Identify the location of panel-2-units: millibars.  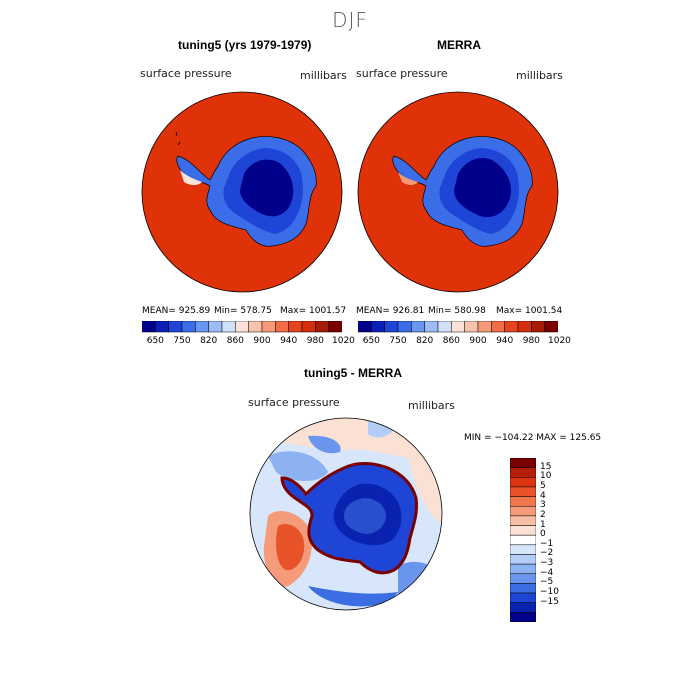
(539, 75).